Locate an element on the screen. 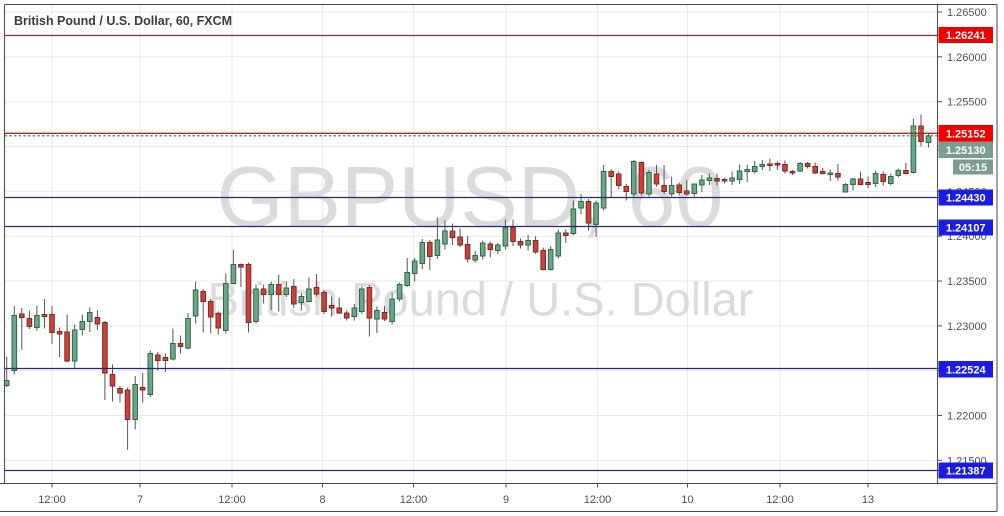 This screenshot has height=516, width=1004. svg-text: 8 is located at coordinates (322, 500).